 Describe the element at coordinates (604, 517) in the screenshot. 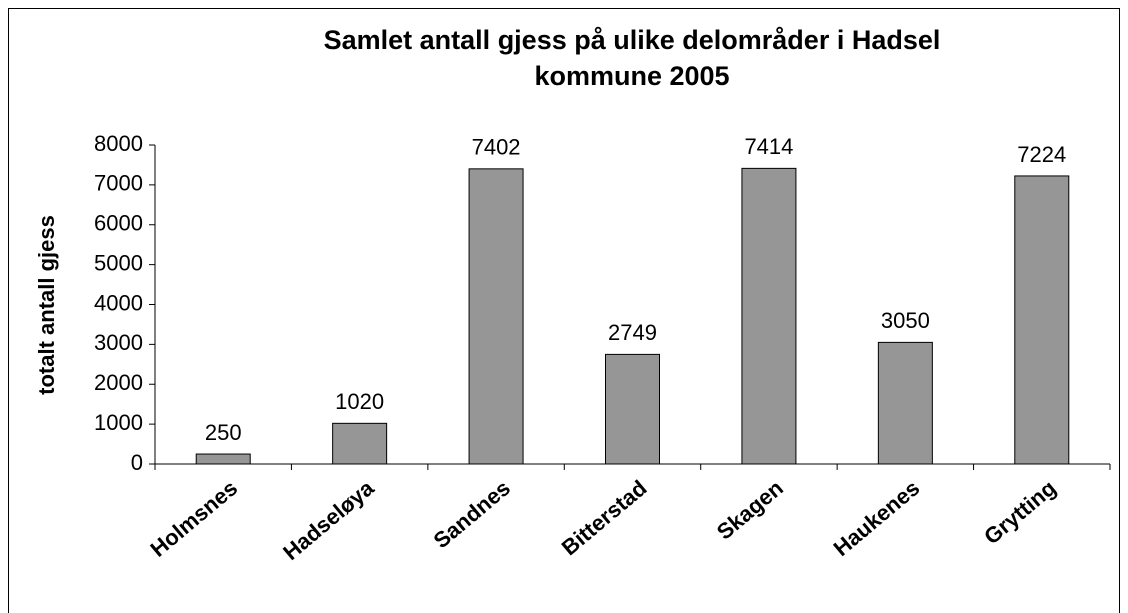

I see `x-tick-label: Bitterstad` at that location.